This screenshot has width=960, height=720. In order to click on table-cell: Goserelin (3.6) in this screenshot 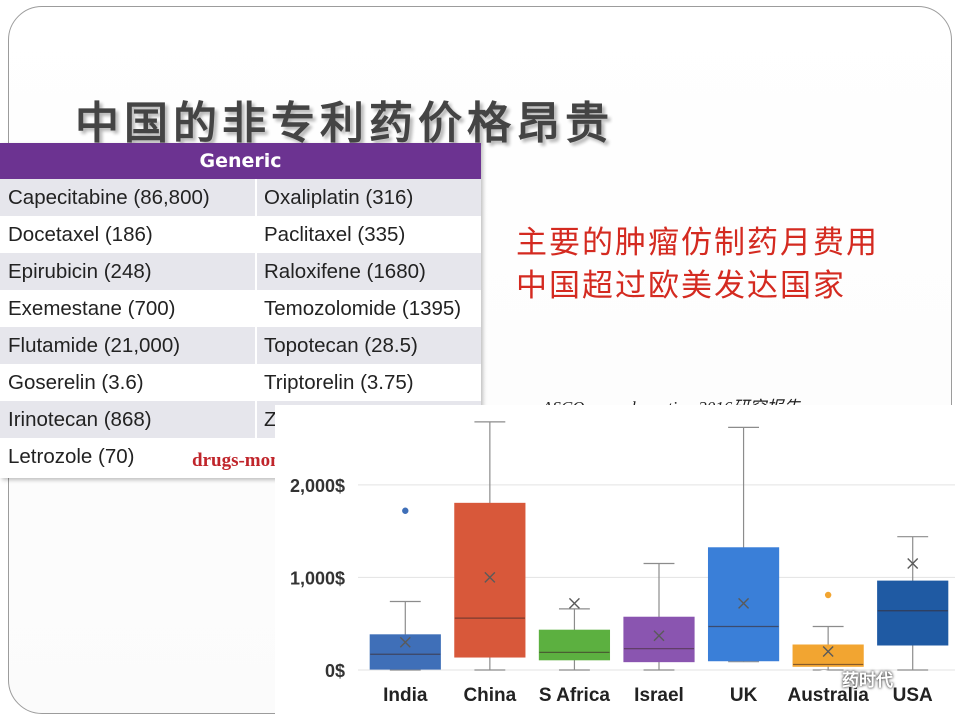, I will do `click(76, 382)`.